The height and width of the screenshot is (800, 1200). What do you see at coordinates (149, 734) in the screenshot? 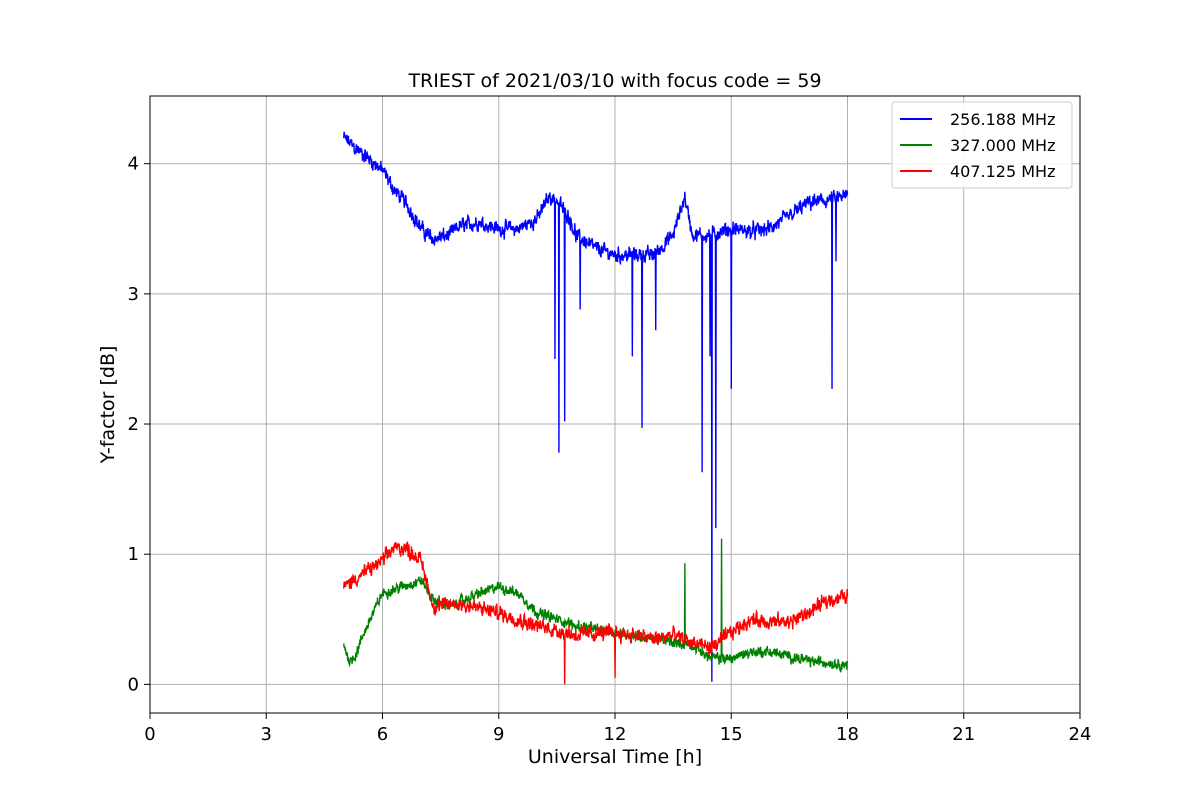
I see `x-tick-label: 0` at bounding box center [149, 734].